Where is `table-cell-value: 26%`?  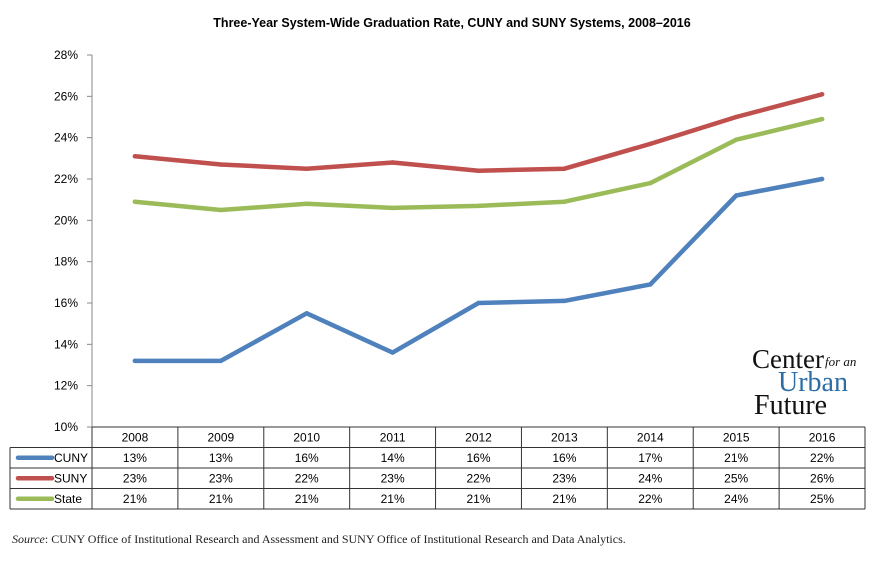 table-cell-value: 26% is located at coordinates (822, 478).